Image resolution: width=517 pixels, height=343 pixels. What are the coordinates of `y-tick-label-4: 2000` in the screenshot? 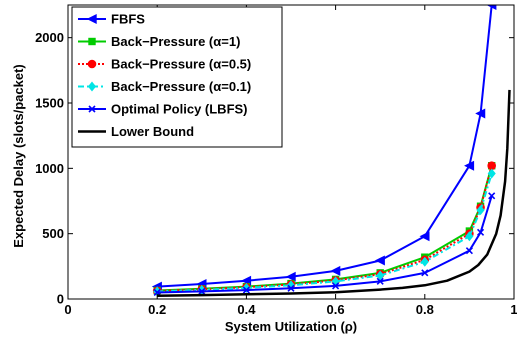 It's located at (49, 37).